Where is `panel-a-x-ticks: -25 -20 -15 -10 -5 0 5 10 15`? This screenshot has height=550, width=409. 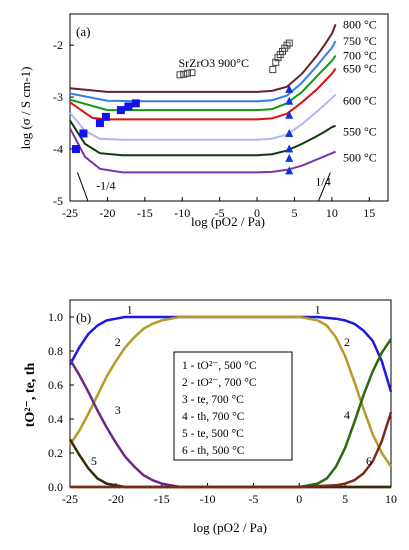
panel-a-x-ticks: -25 -20 -15 -10 -5 0 5 10 15 is located at coordinates (218, 208).